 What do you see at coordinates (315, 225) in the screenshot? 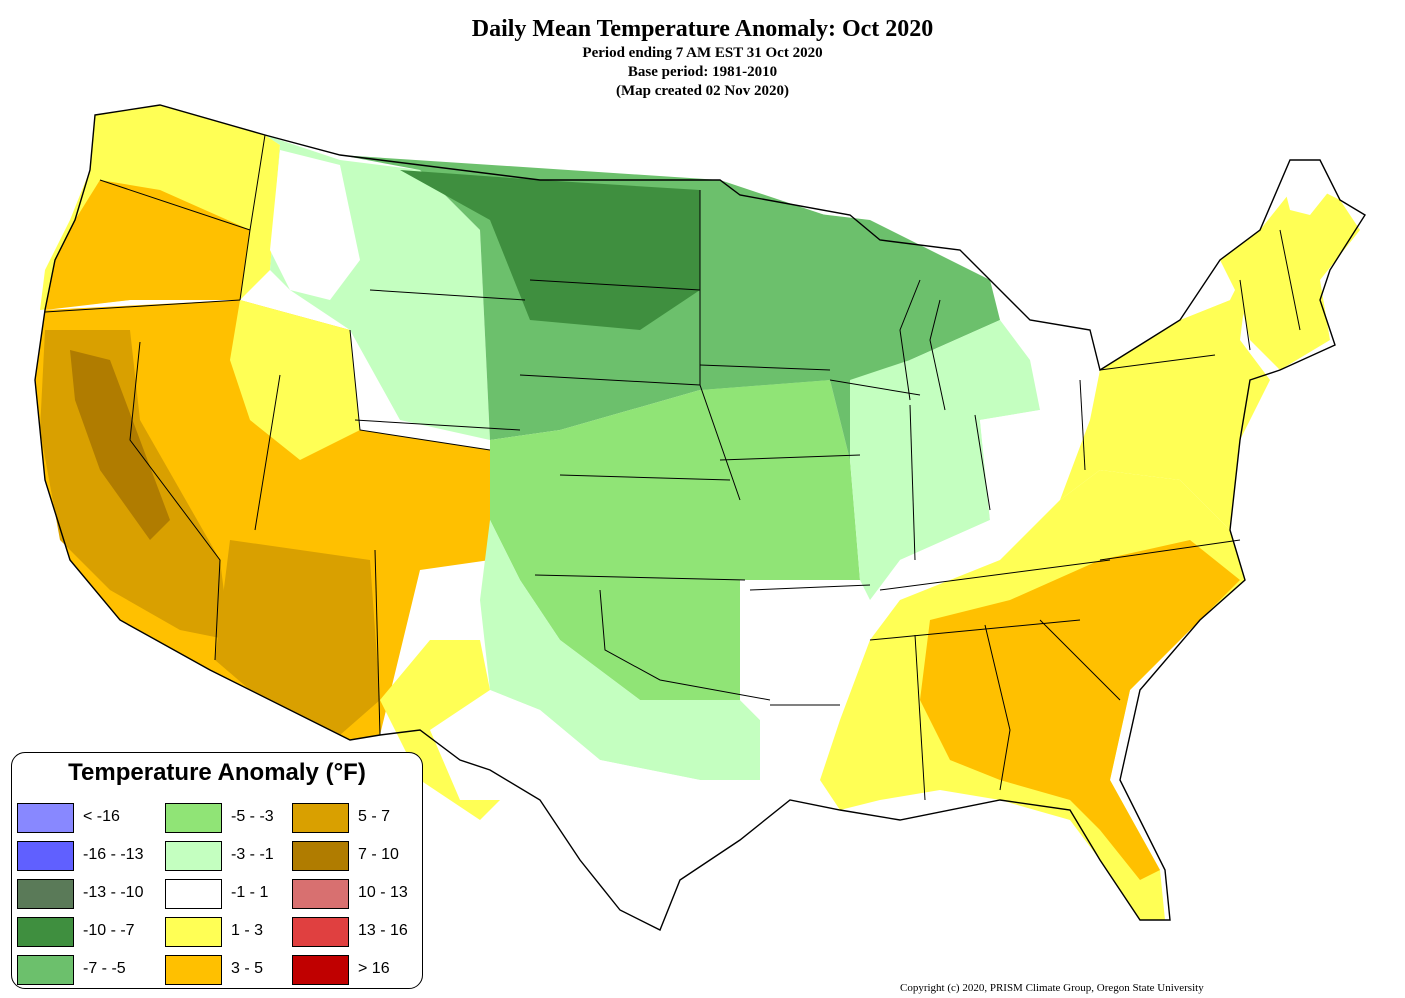
I see `region-idaho-neutral` at bounding box center [315, 225].